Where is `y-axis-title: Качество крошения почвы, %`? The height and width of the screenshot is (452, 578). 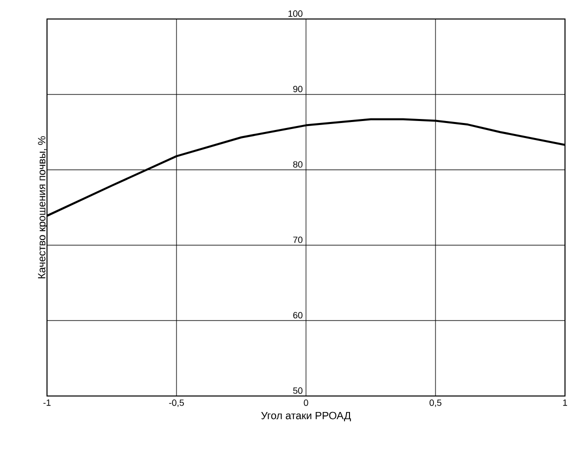 y-axis-title: Качество крошения почвы, % is located at coordinates (43, 207).